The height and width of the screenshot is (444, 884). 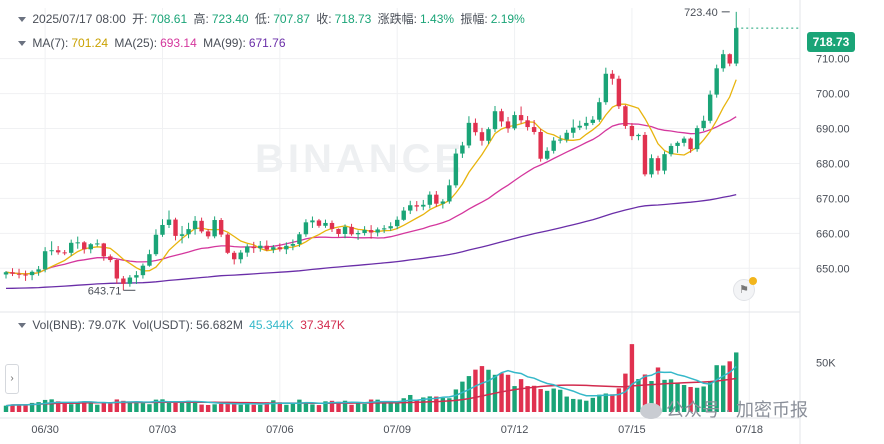 I want to click on vol-caret-icon, so click(x=22, y=326).